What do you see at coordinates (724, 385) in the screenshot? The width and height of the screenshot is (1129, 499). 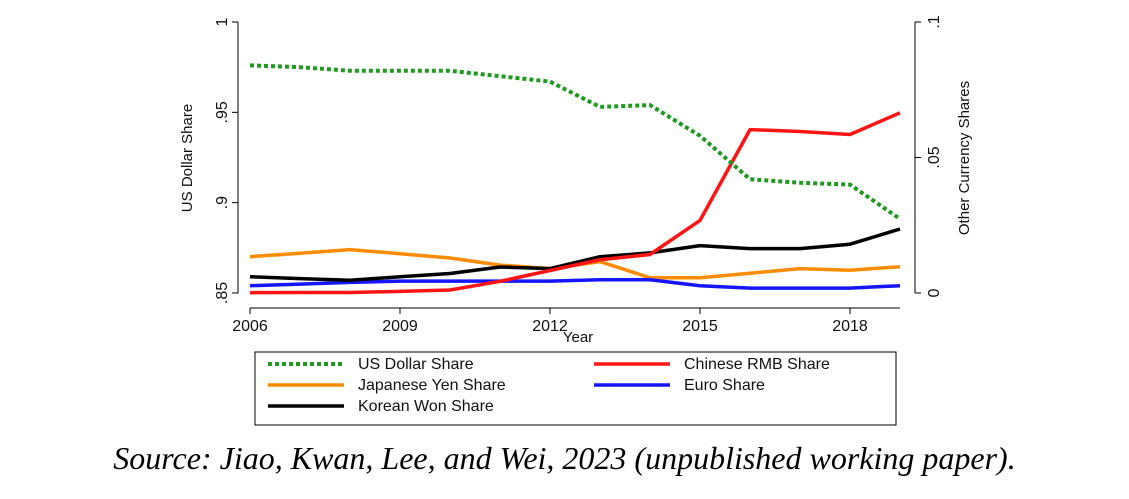 I see `legend-label-euro-share: Euro Share` at bounding box center [724, 385].